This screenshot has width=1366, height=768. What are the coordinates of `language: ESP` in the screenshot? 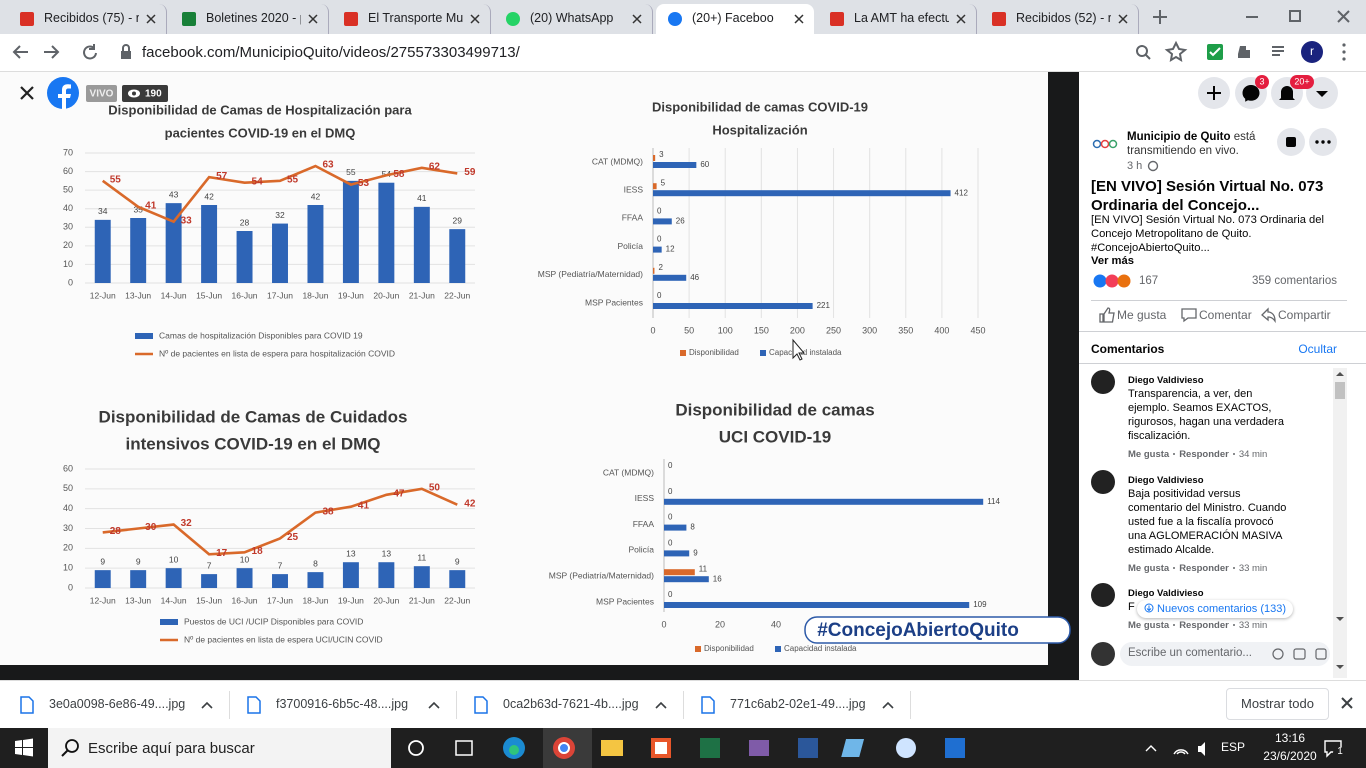 It's located at (1233, 747).